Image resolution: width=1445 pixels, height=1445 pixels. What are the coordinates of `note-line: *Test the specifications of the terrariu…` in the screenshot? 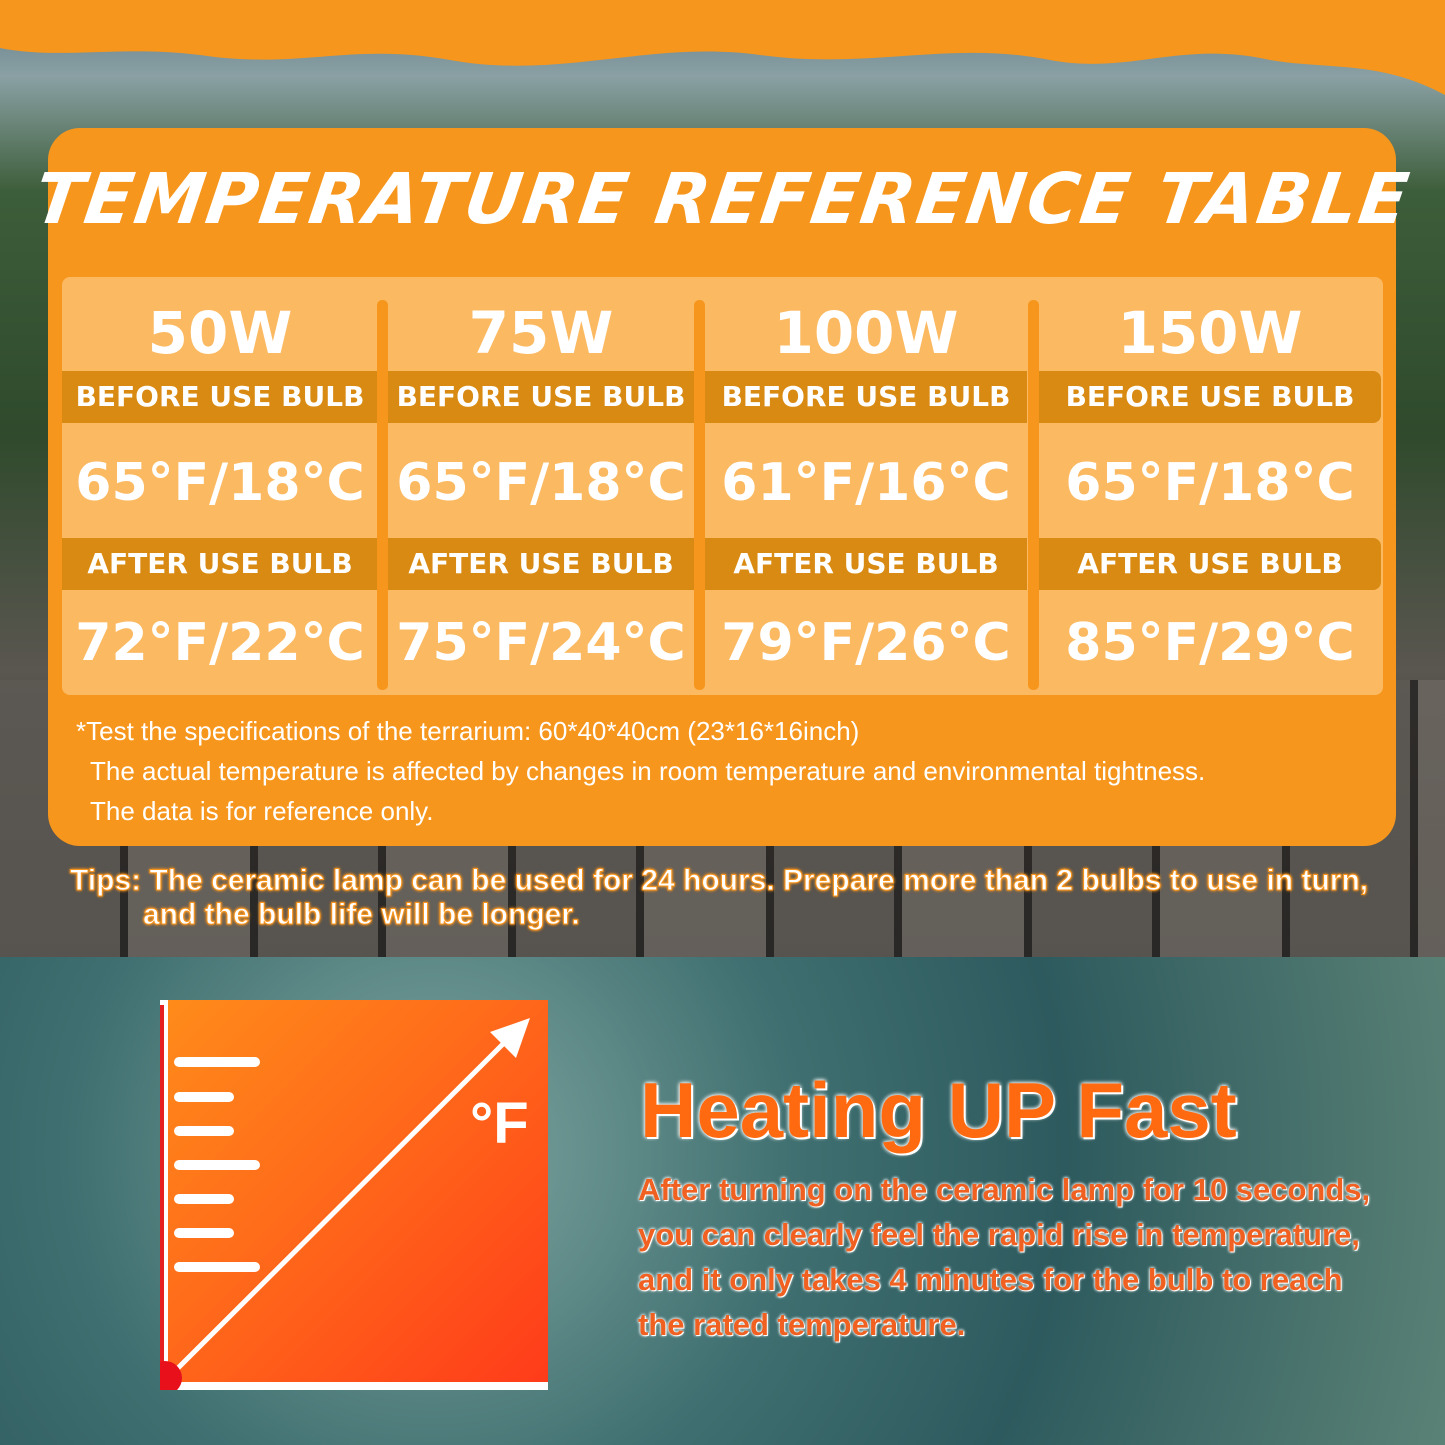 It's located at (468, 731).